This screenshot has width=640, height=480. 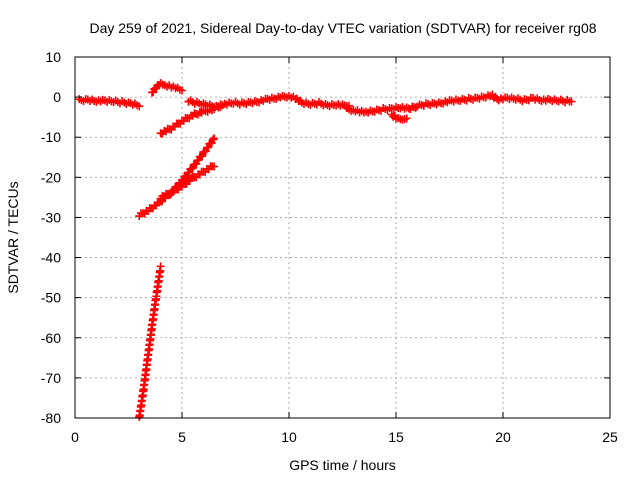 I want to click on y-tick-label: -50, so click(x=51, y=298).